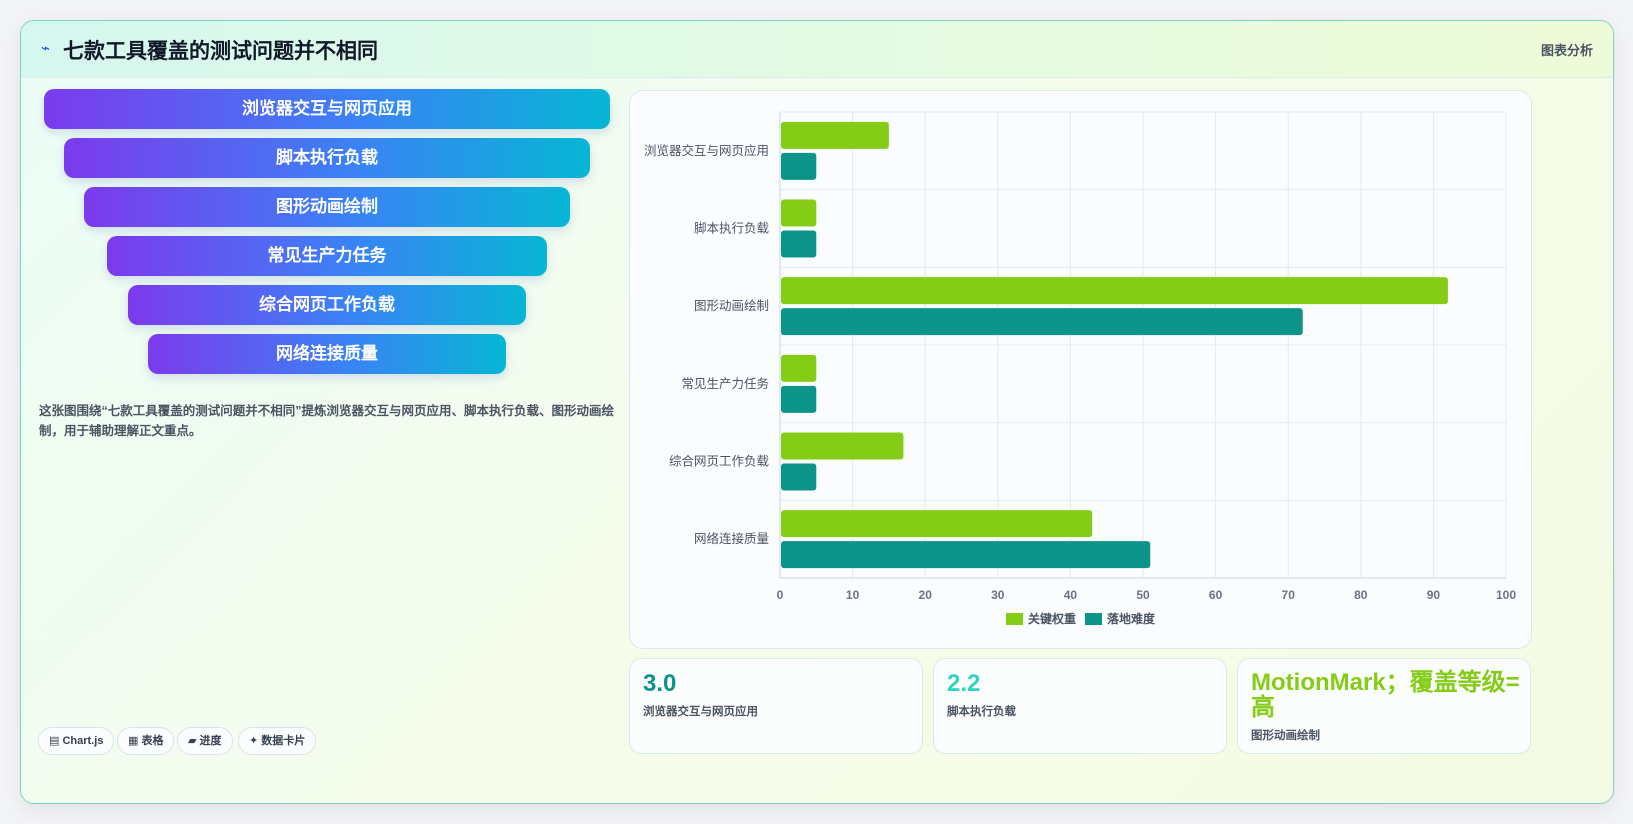 This screenshot has width=1633, height=824. What do you see at coordinates (731, 538) in the screenshot?
I see `y-tick-label: 网络连接质量` at bounding box center [731, 538].